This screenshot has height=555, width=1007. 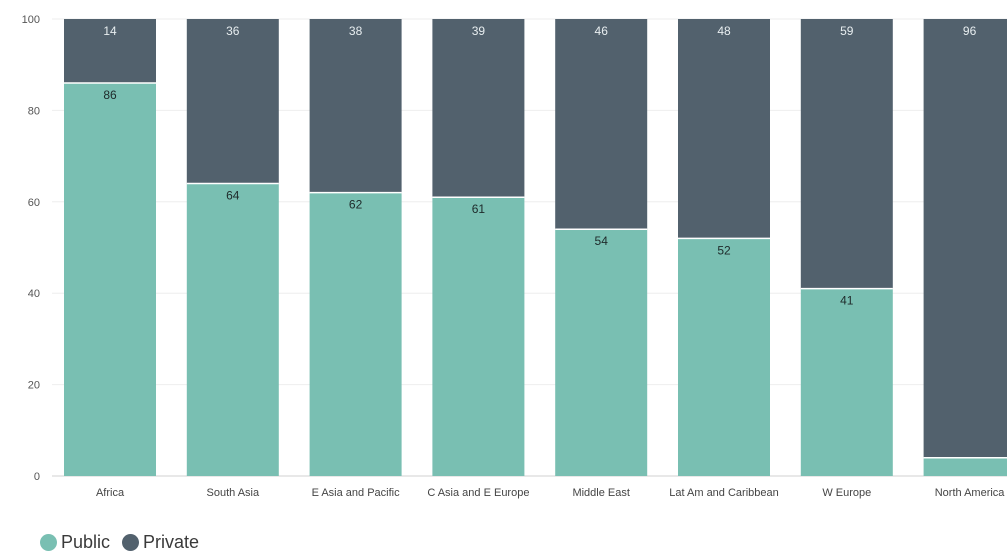 What do you see at coordinates (110, 493) in the screenshot?
I see `x-tick-label: Africa` at bounding box center [110, 493].